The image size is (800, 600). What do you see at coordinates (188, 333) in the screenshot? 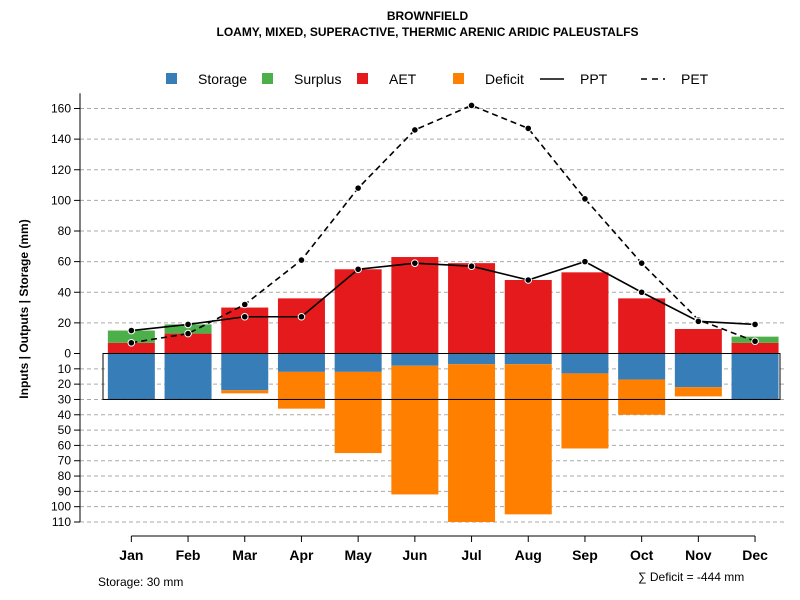
I see `pet-point-feb` at bounding box center [188, 333].